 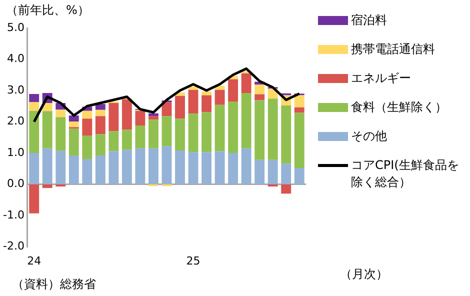 I want to click on y-tick-label: 1.0, so click(x=15, y=152).